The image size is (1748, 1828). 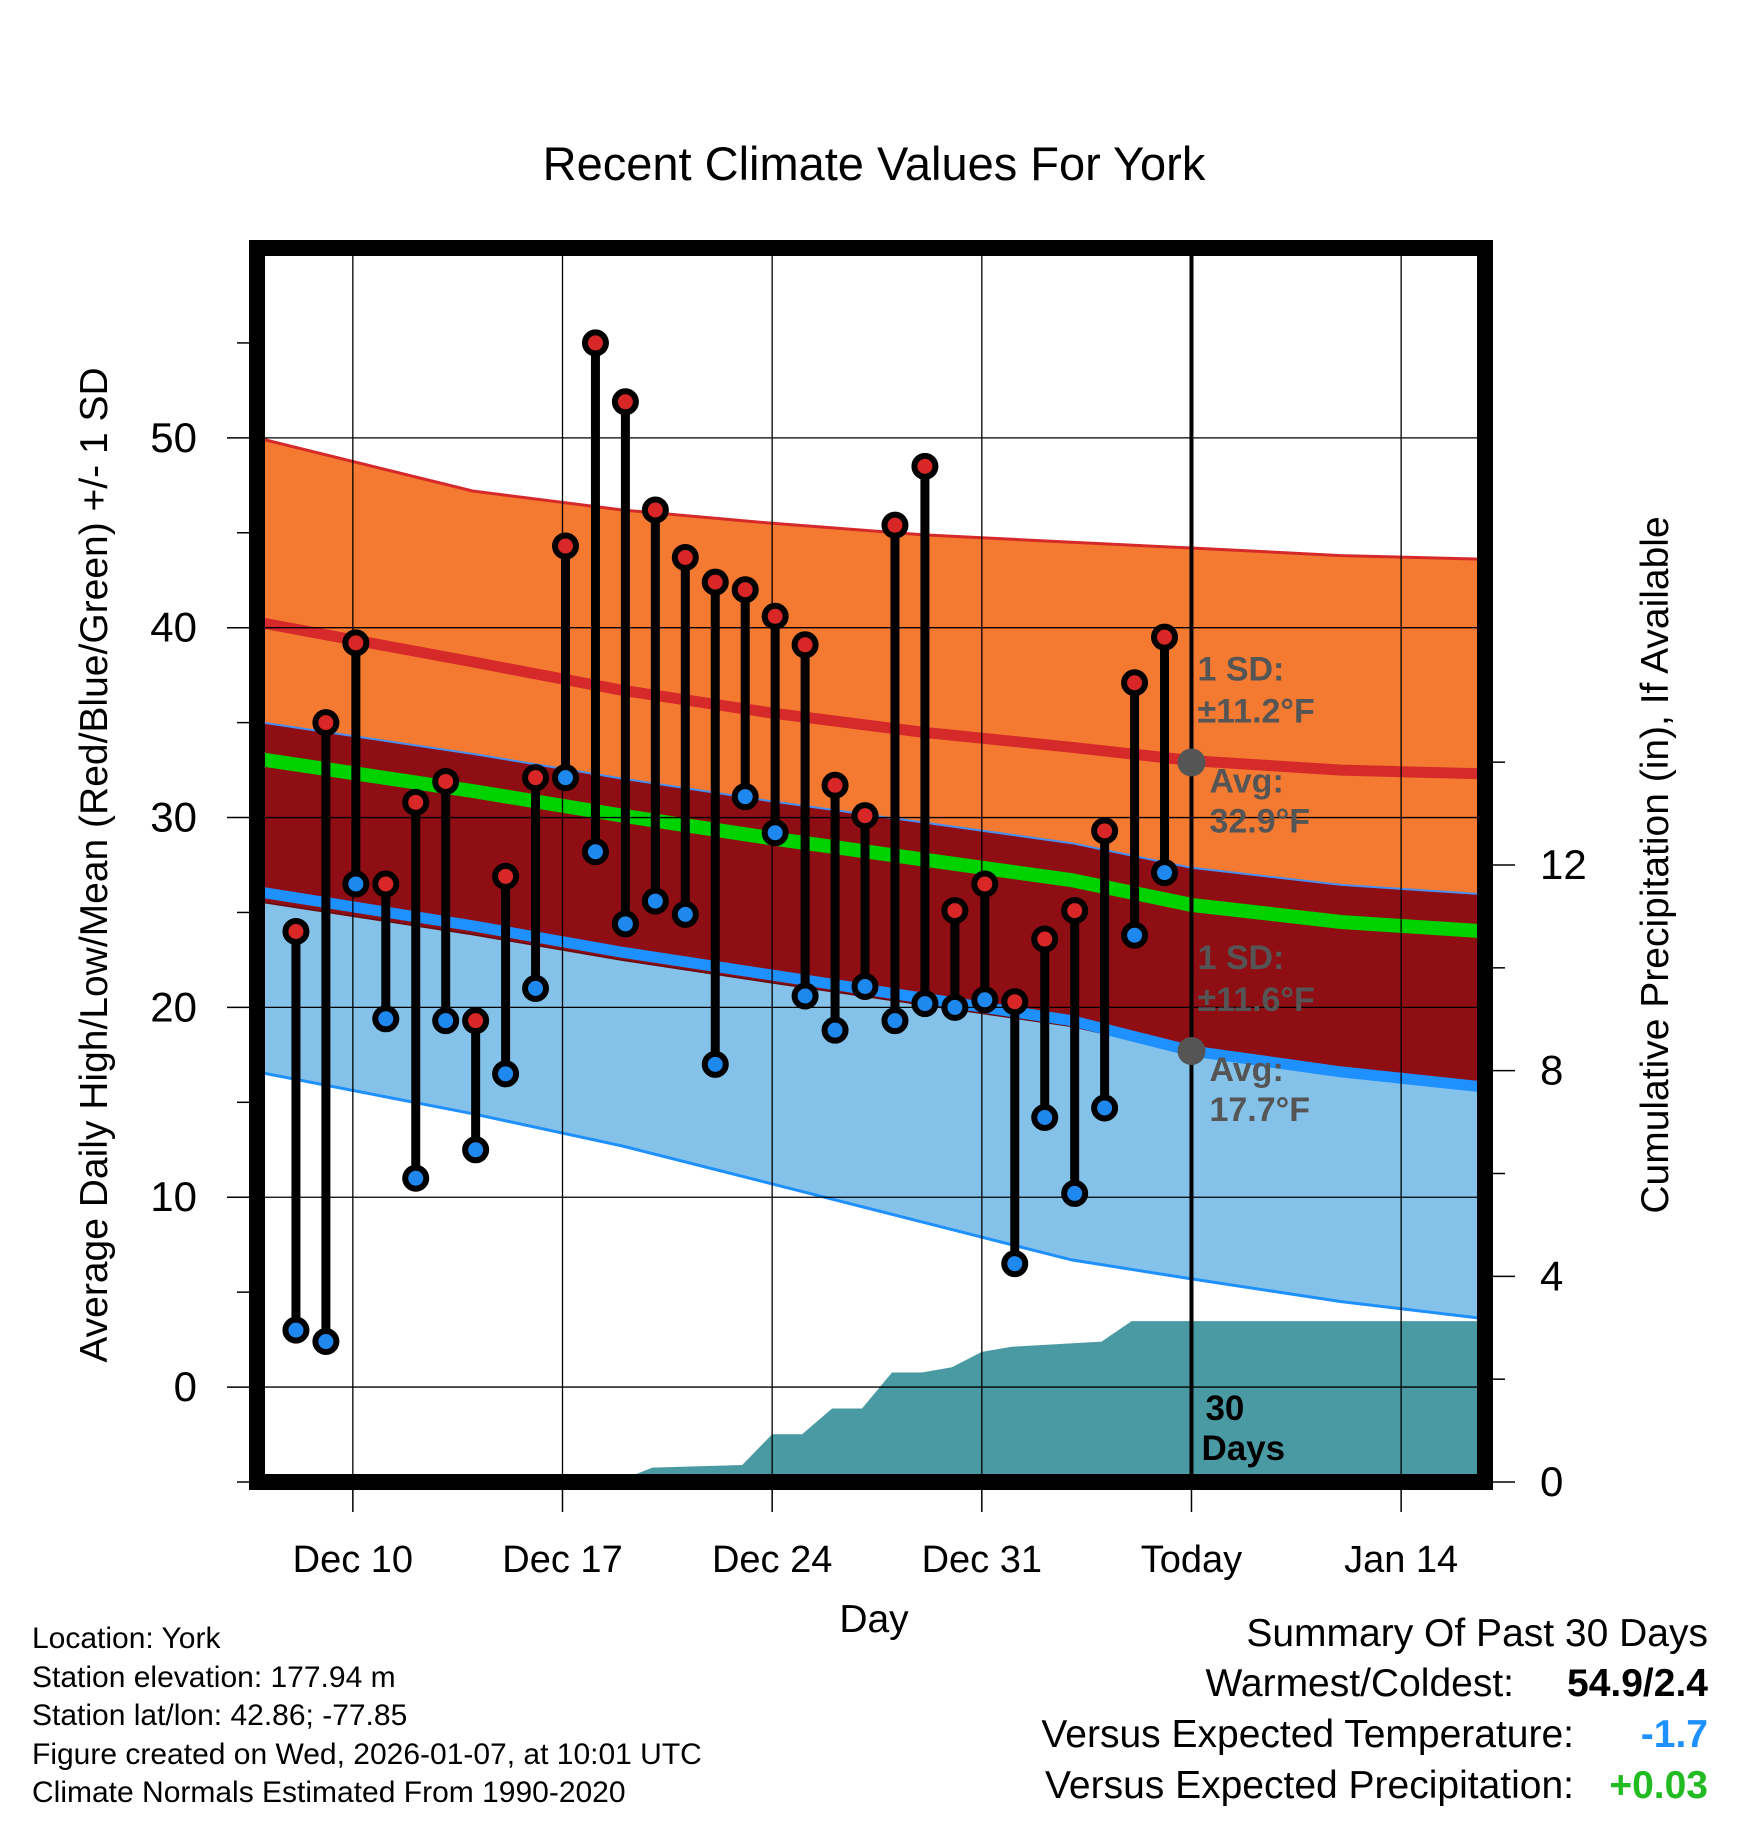 I want to click on x-tick-label: Dec 24, so click(x=772, y=1560).